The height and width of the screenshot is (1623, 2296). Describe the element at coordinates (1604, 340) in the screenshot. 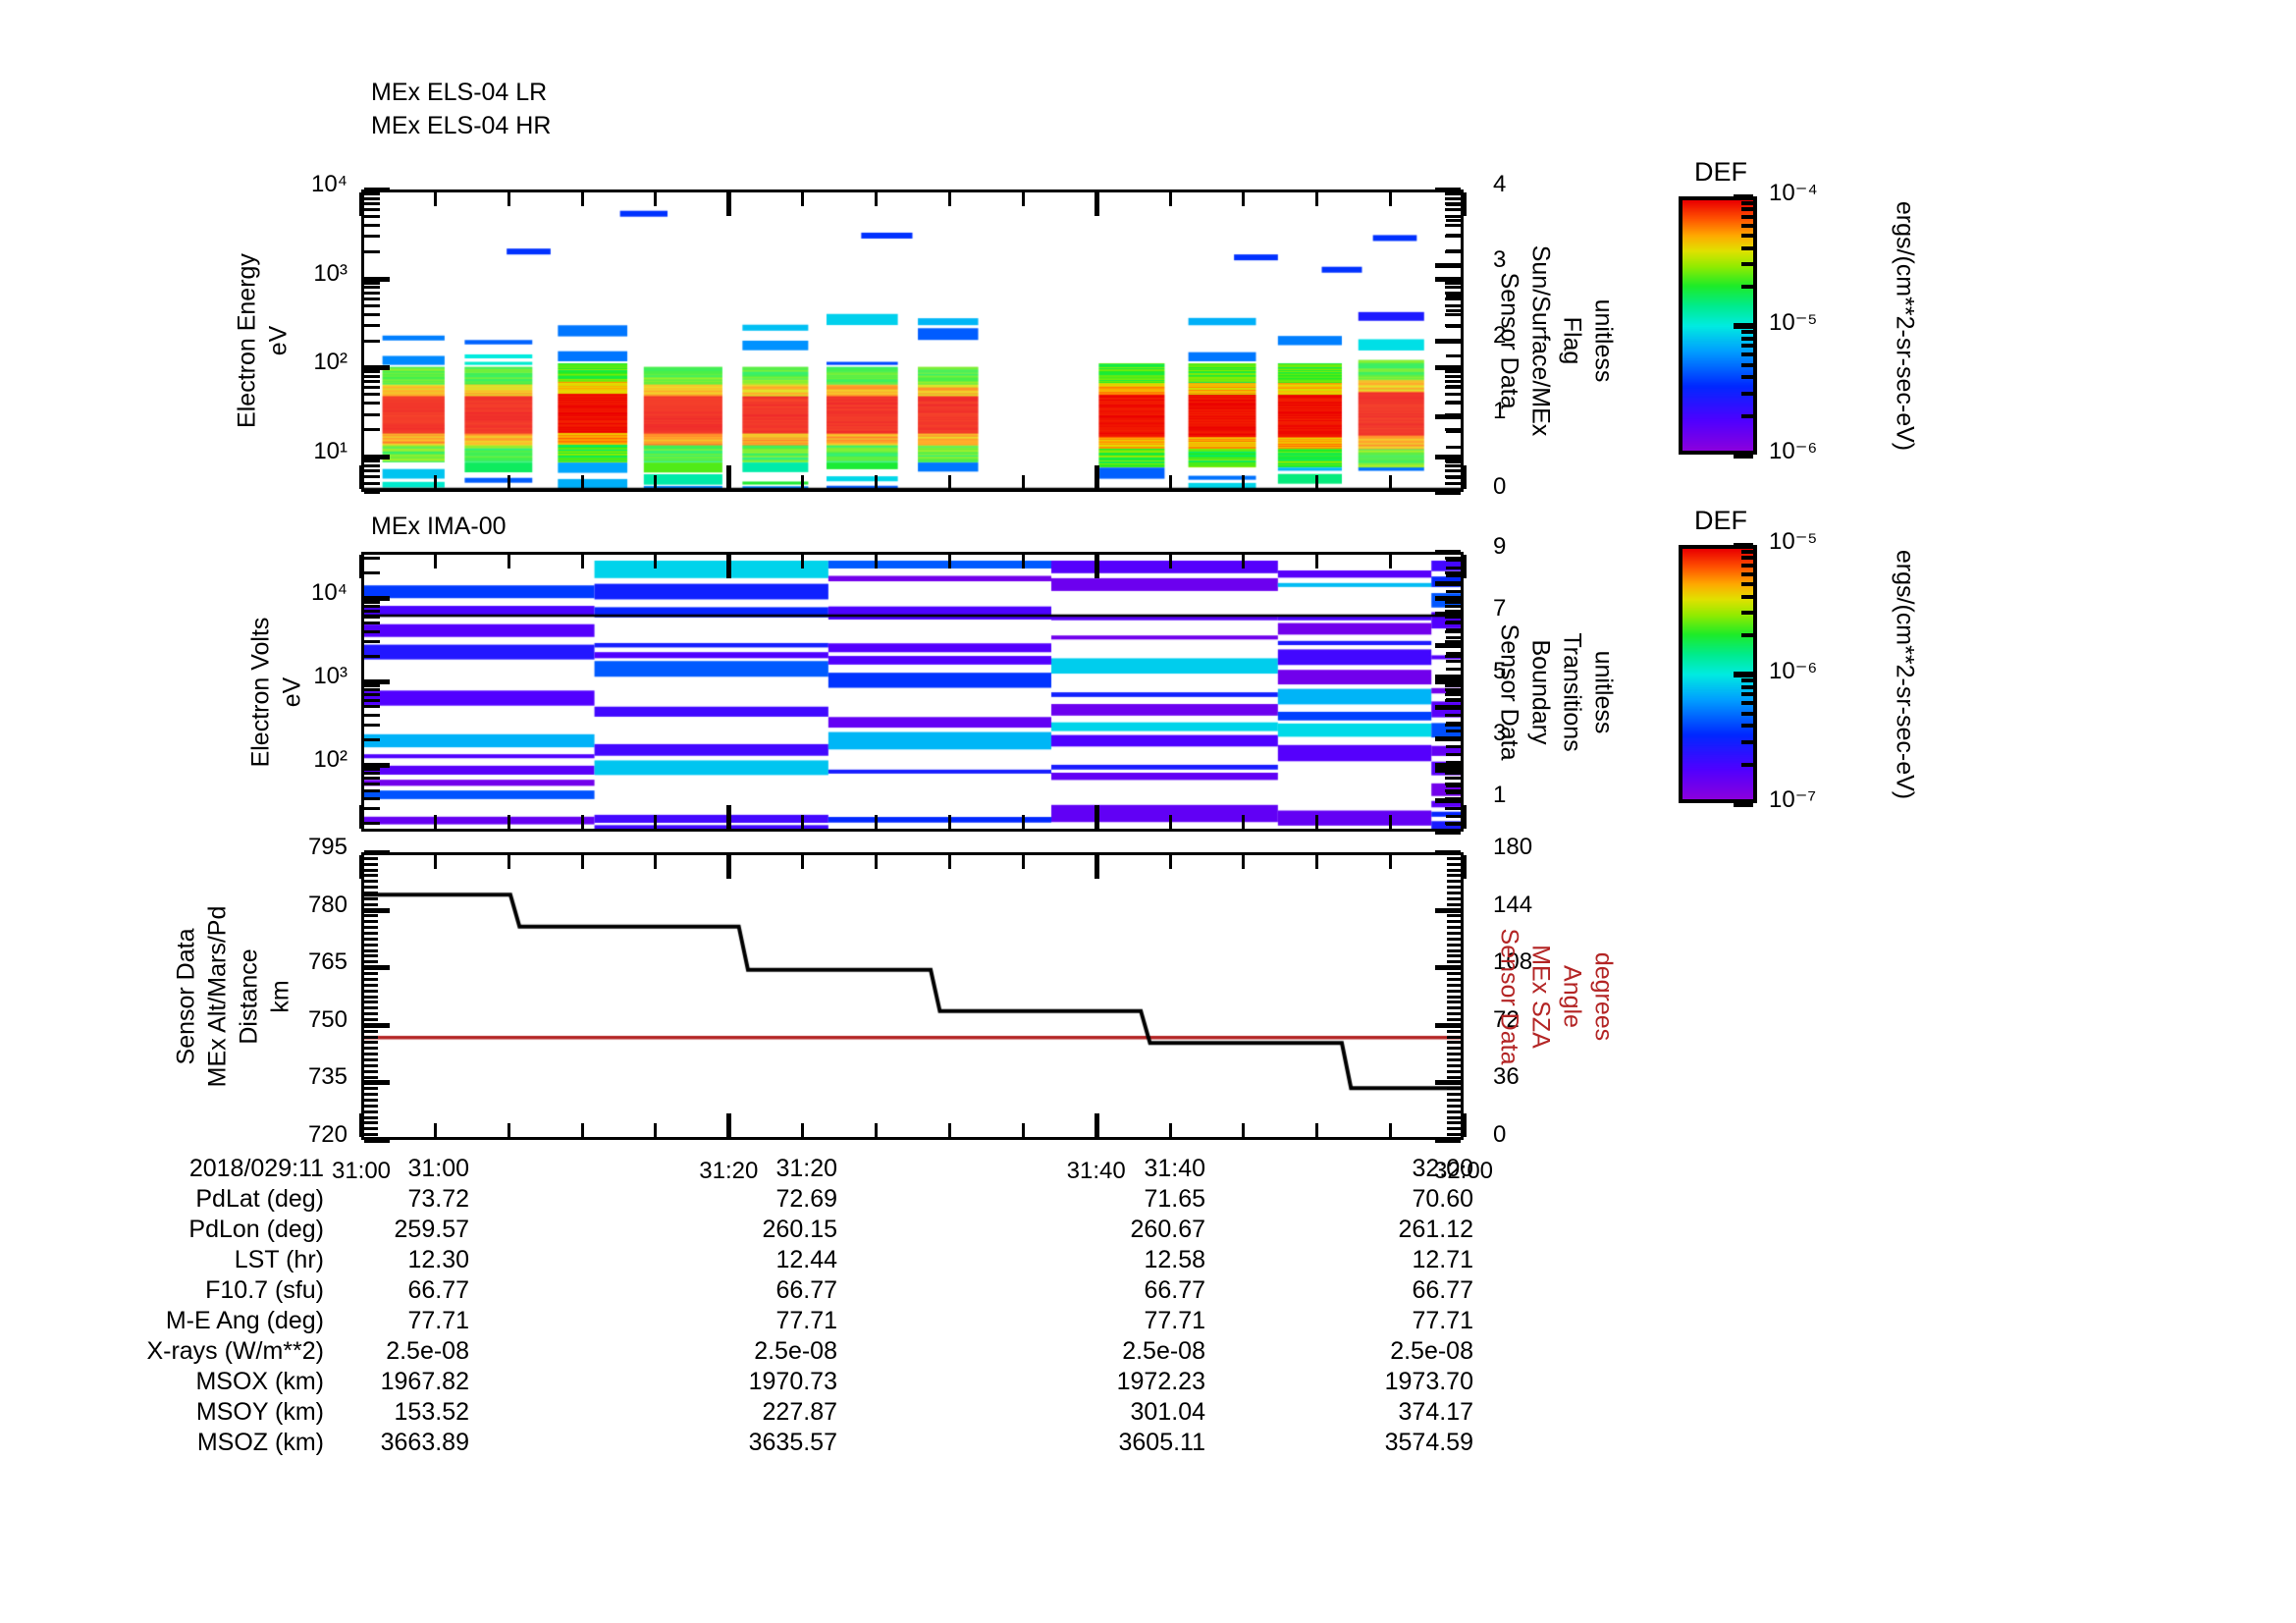

I see `els-right-axis-label: unitless` at that location.